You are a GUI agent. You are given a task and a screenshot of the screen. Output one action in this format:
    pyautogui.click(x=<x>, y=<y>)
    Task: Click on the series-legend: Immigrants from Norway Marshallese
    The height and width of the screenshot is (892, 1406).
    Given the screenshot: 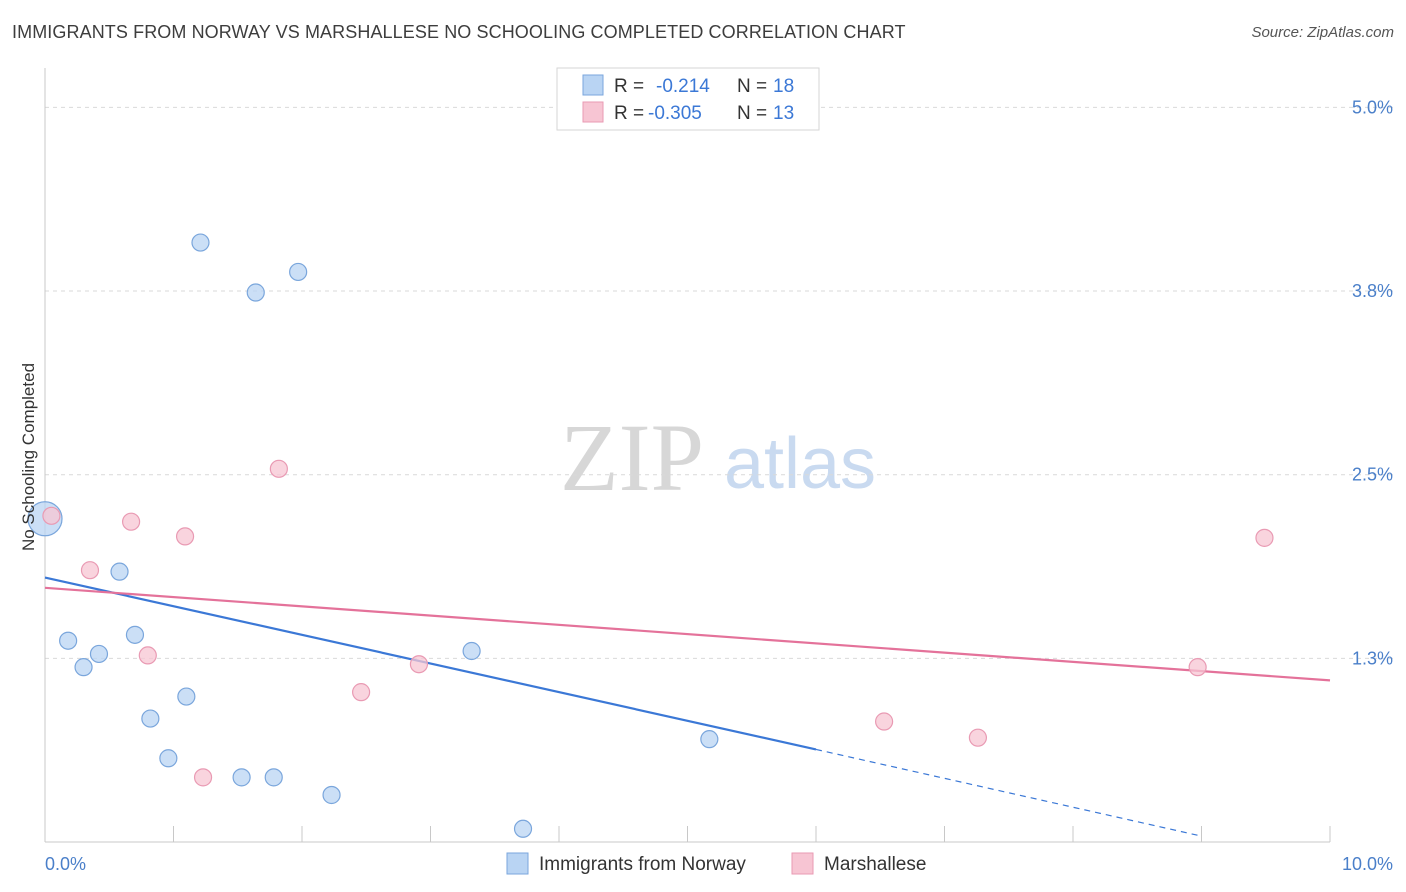 What is the action you would take?
    pyautogui.click(x=716, y=863)
    